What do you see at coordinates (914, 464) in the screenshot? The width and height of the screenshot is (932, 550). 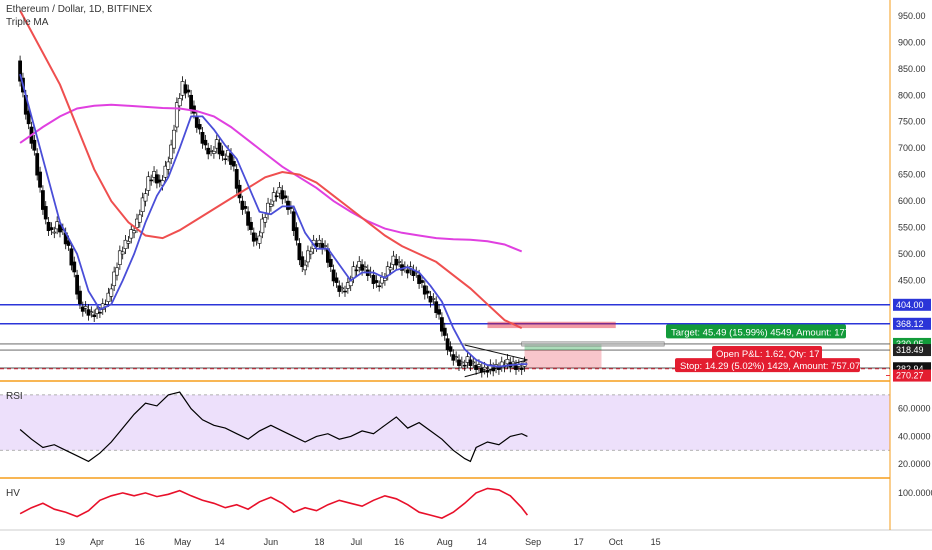 I see `rsi-tick-label: 20.0000` at bounding box center [914, 464].